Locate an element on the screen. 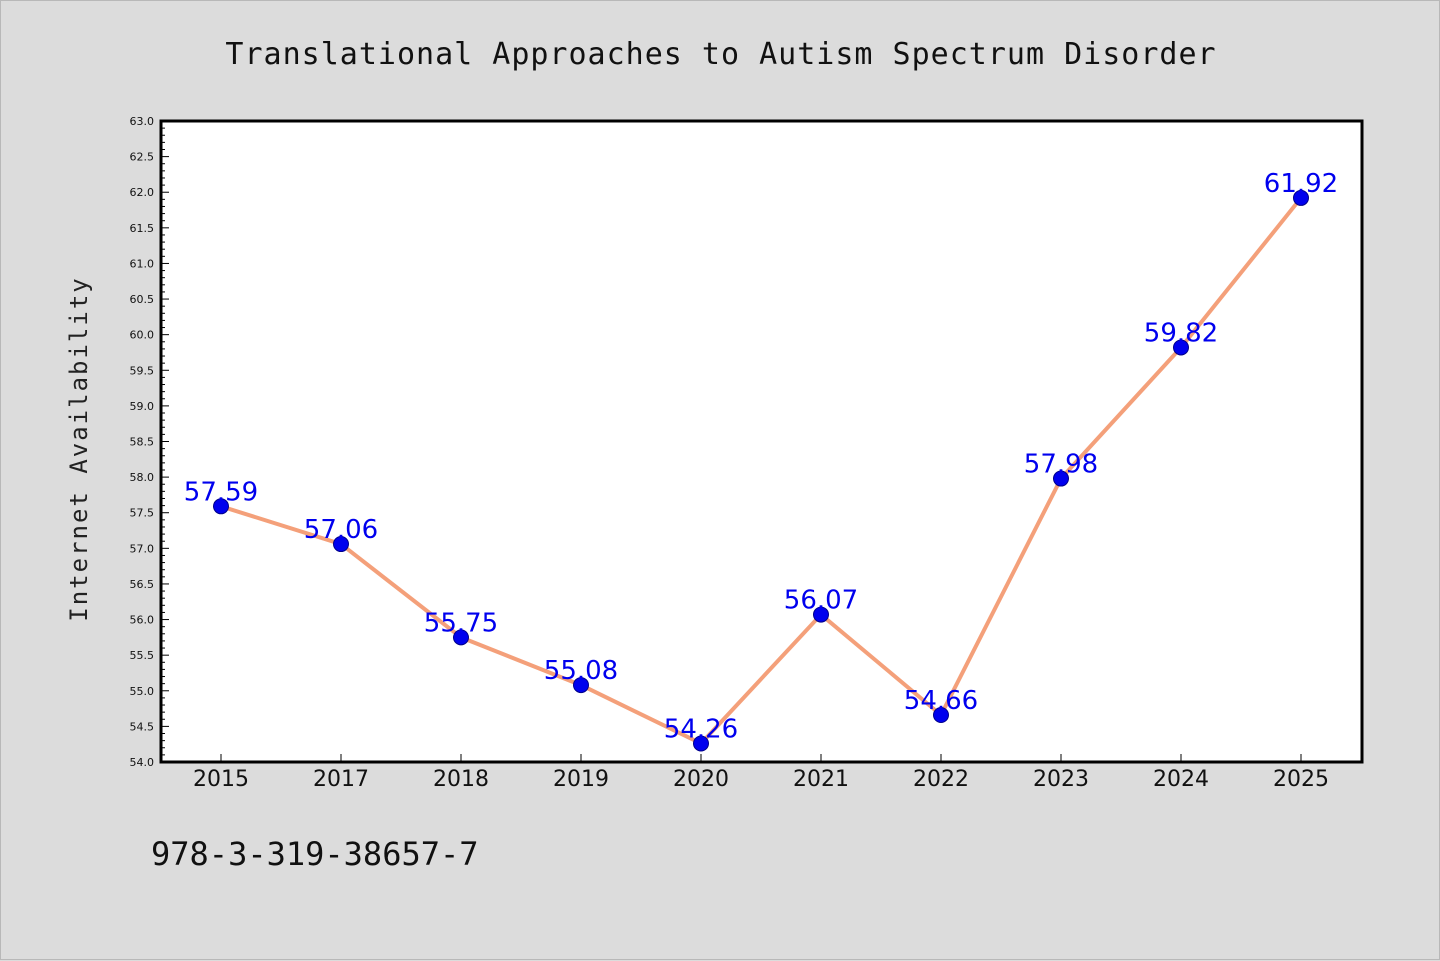 This screenshot has height=961, width=1440. x-tick-label: 2019 is located at coordinates (581, 779).